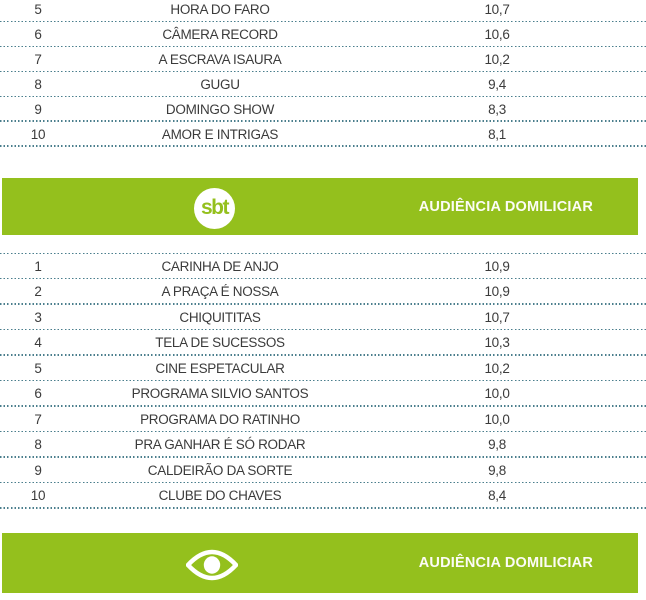 The height and width of the screenshot is (600, 646). What do you see at coordinates (220, 394) in the screenshot?
I see `program-cell: PROGRAMA SILVIO SANTOS` at bounding box center [220, 394].